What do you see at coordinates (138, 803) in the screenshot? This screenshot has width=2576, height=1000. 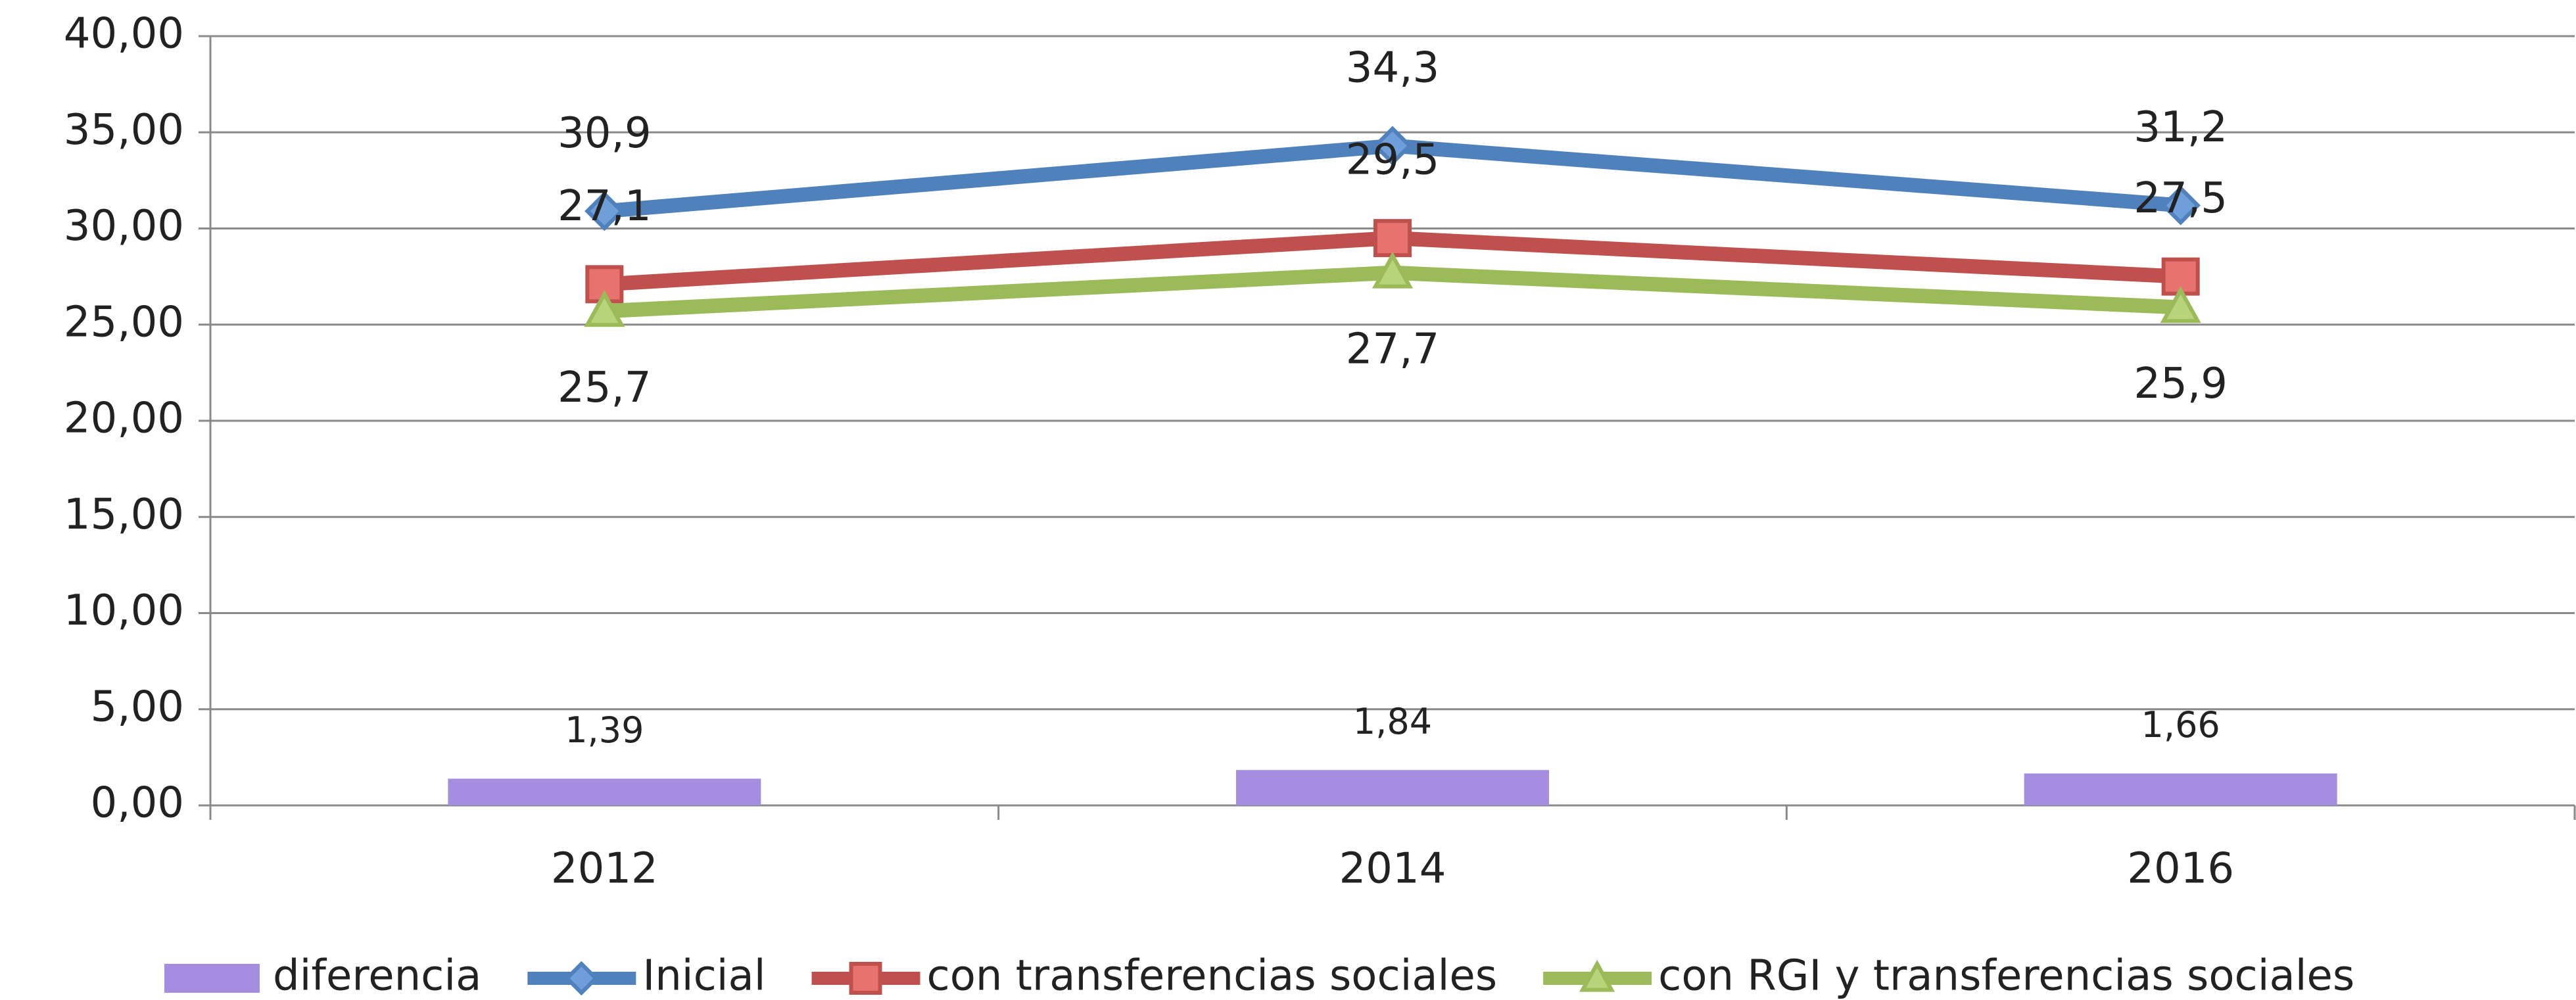 I see `y-tick-label: 0,00` at bounding box center [138, 803].